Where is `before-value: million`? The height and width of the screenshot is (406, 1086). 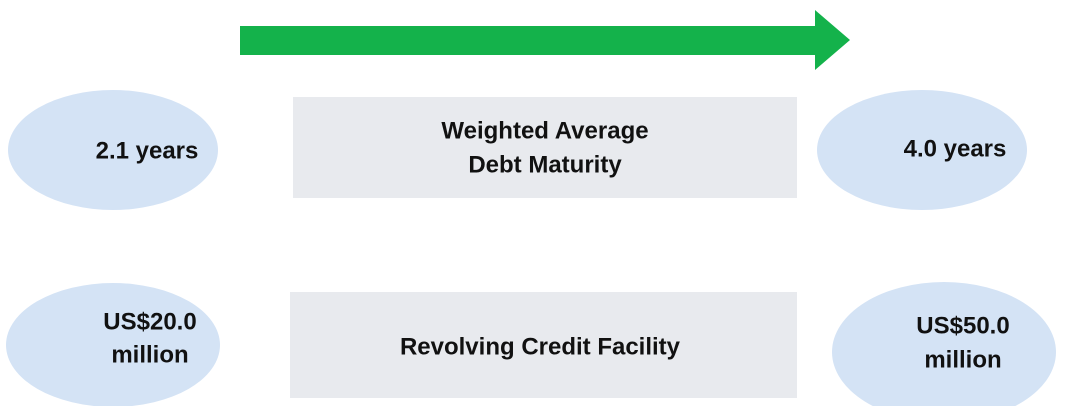
before-value: million is located at coordinates (149, 354).